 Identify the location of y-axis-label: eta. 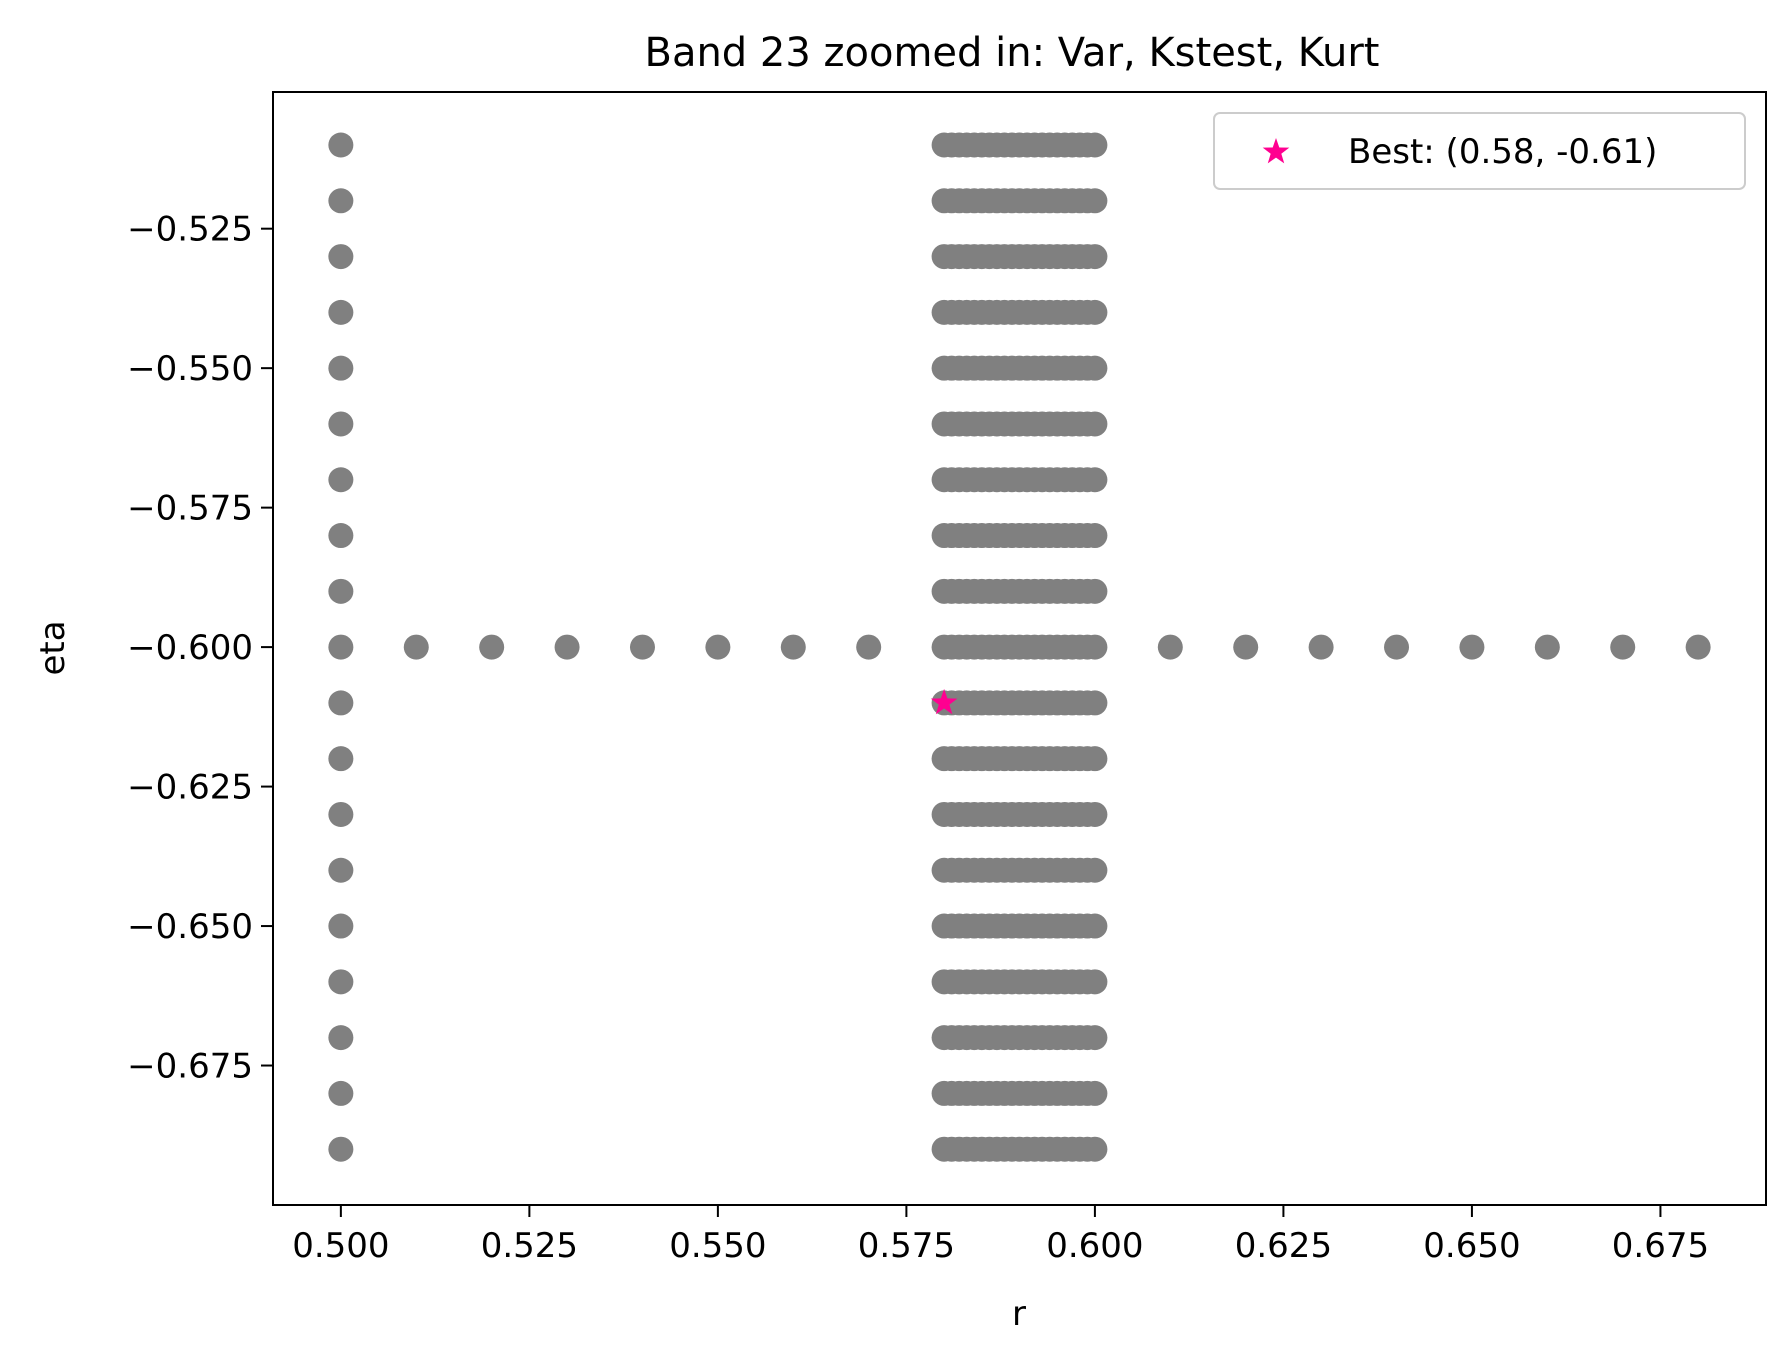
(53, 647).